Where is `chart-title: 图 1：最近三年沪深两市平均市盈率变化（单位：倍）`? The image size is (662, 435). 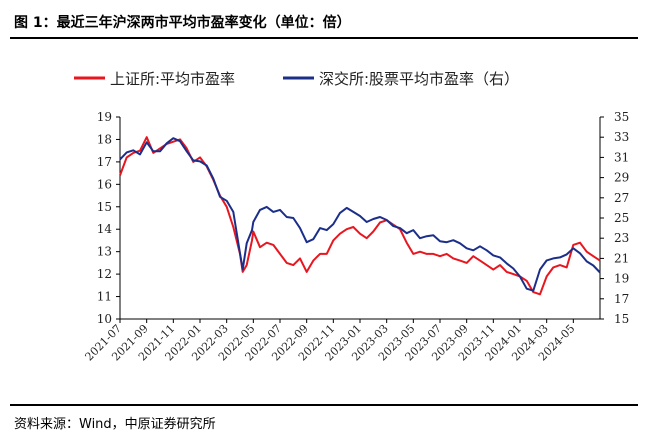 chart-title: 图 1：最近三年沪深两市平均市盈率变化（单位：倍） is located at coordinates (182, 23).